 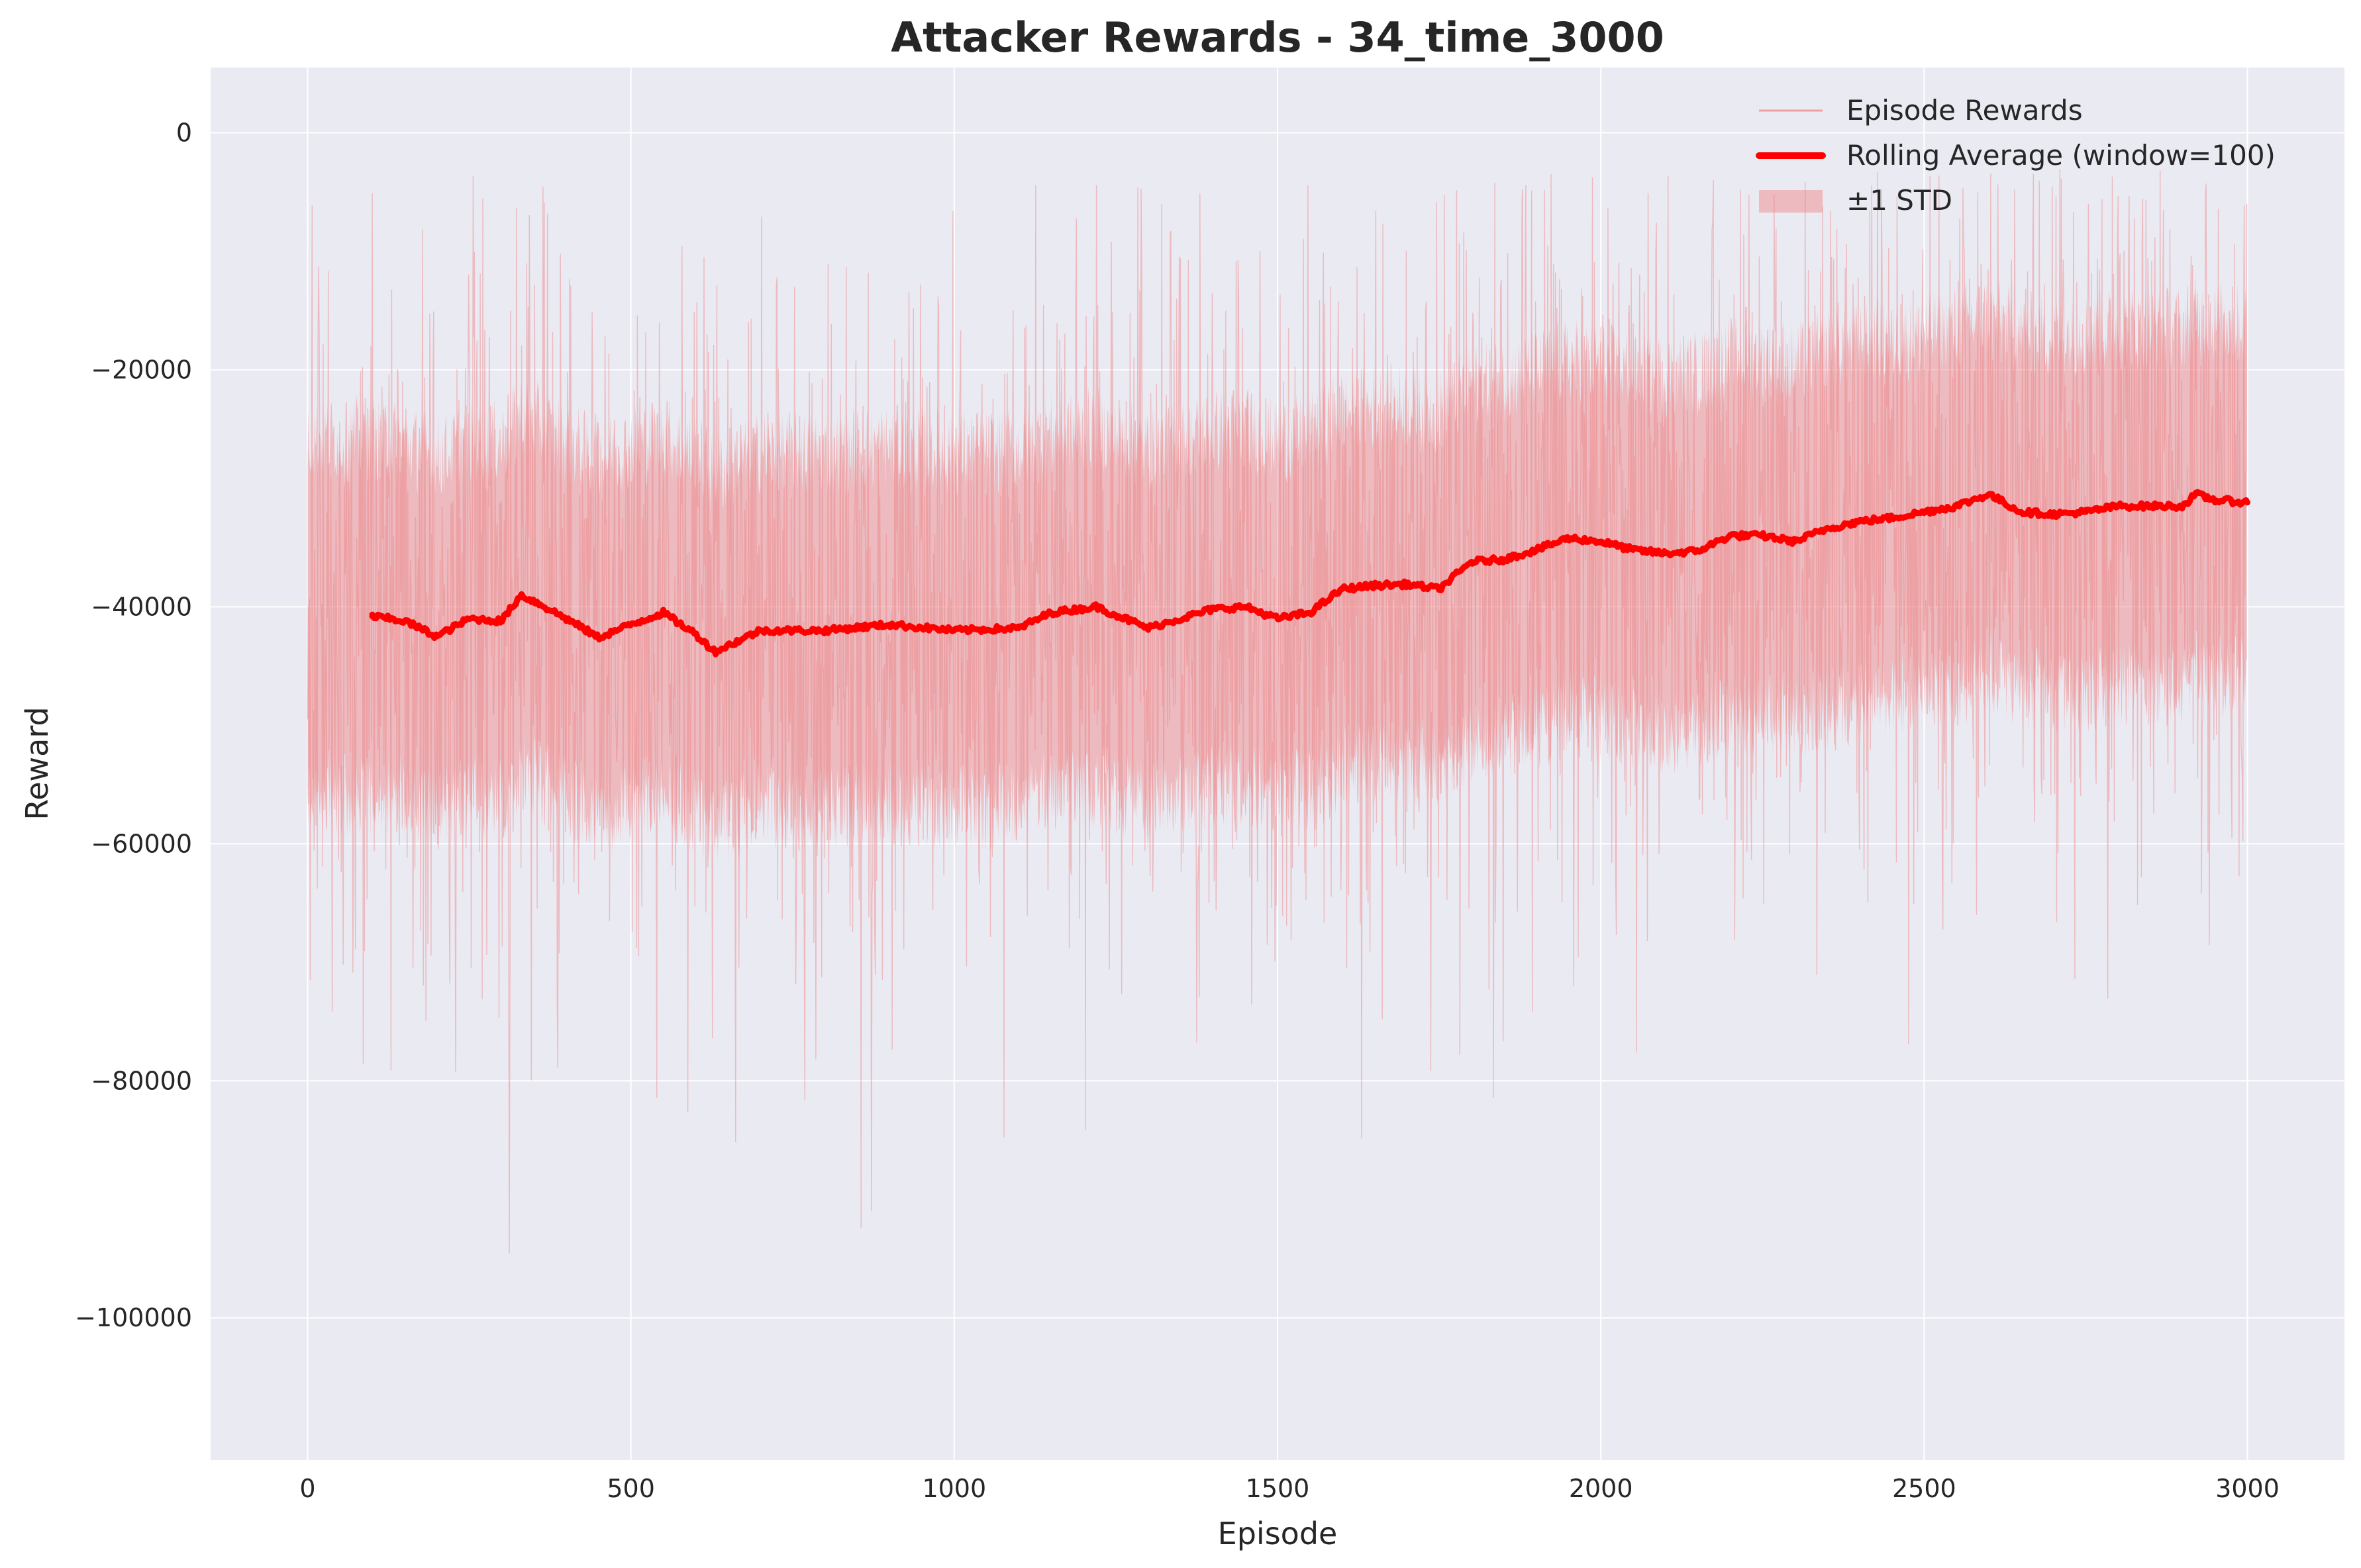 What do you see at coordinates (1277, 37) in the screenshot?
I see `chart-title: Attacker Rewards - 34_time_3000` at bounding box center [1277, 37].